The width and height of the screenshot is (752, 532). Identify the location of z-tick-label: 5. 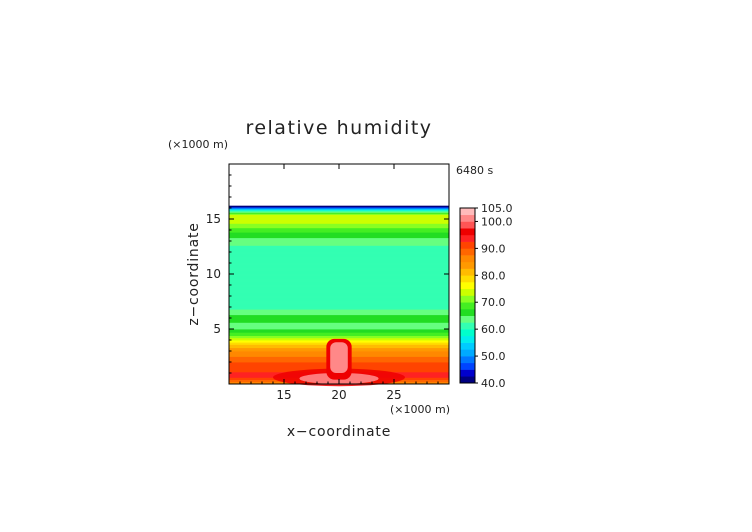
(217, 329).